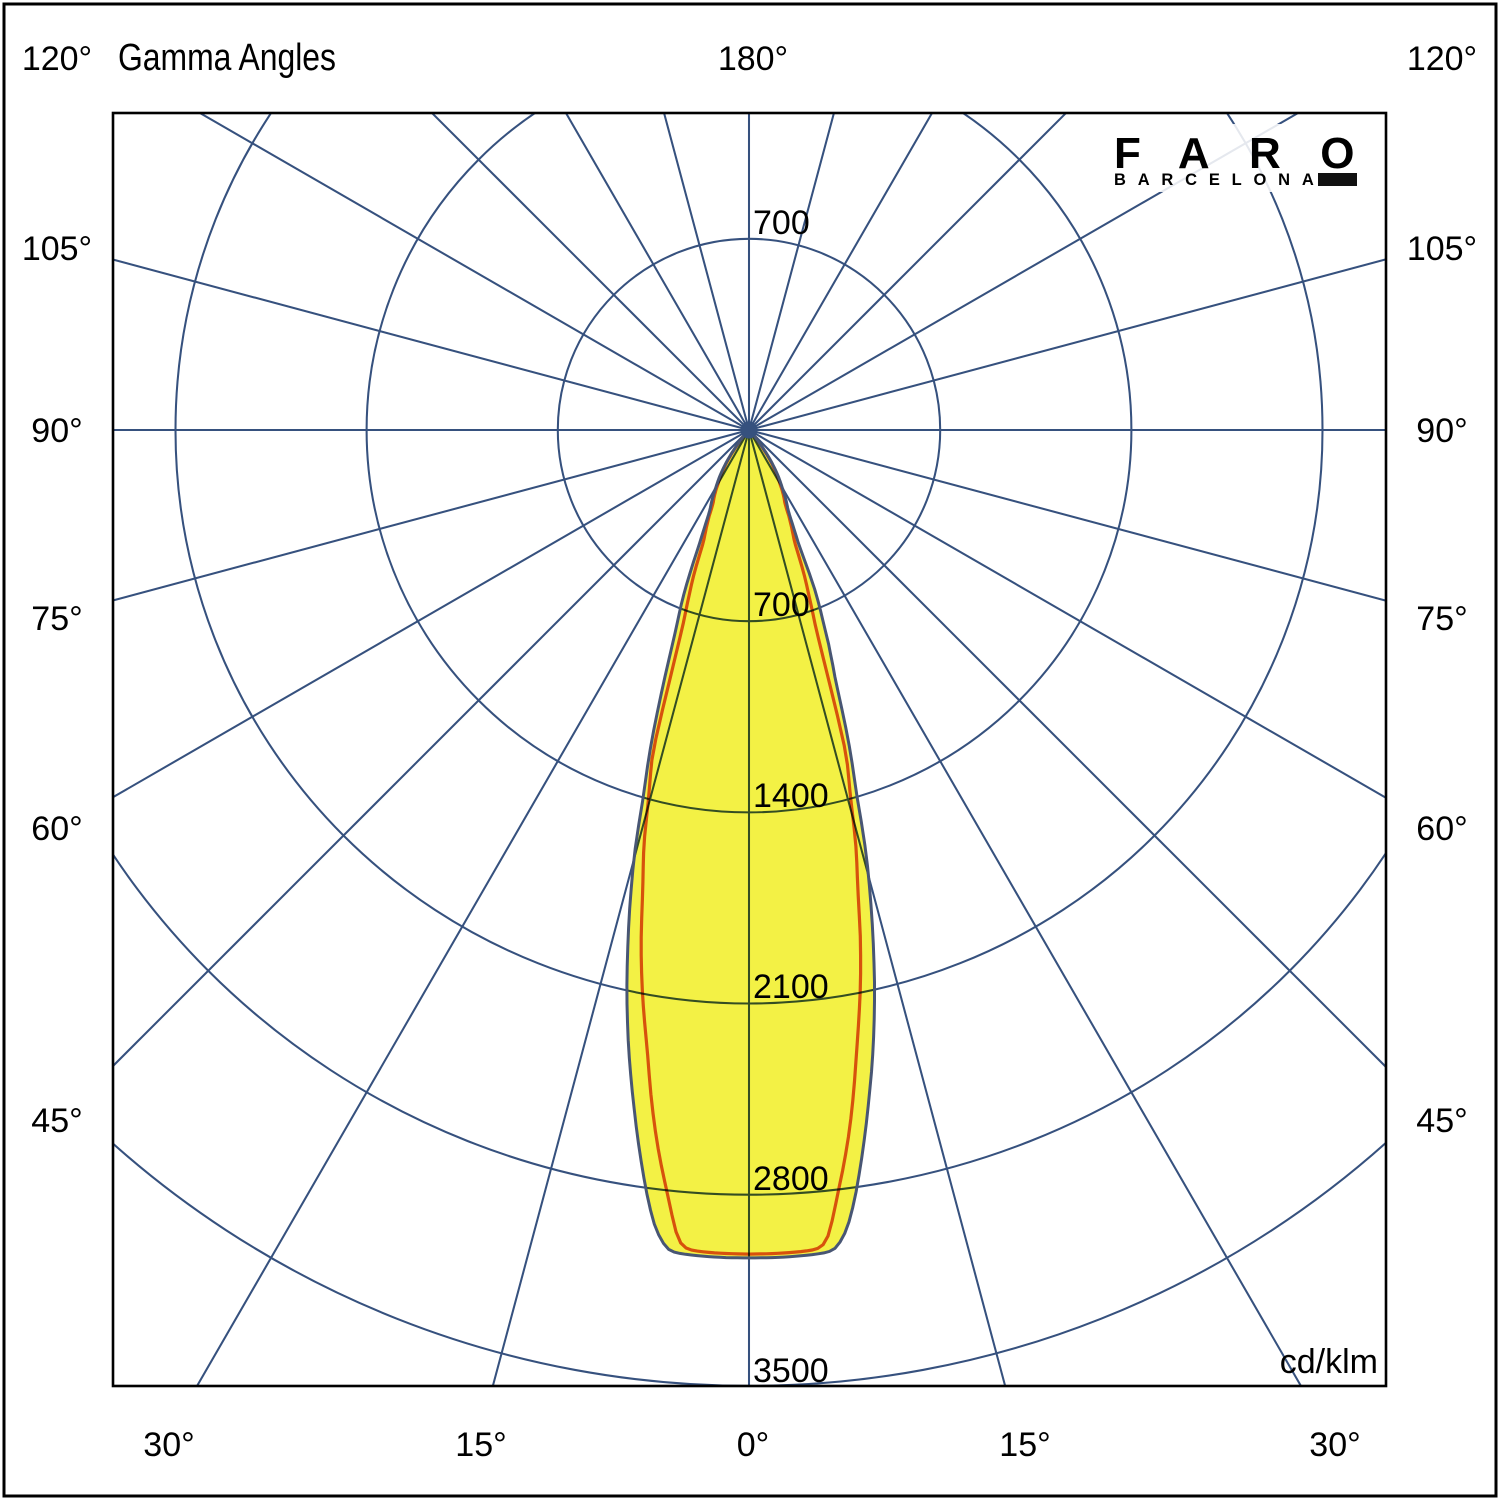 The image size is (1500, 1500). What do you see at coordinates (1254, 153) in the screenshot?
I see `svg-text: FARO` at bounding box center [1254, 153].